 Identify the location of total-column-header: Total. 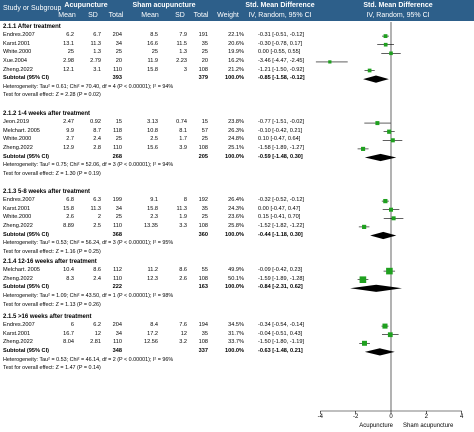
(116, 15).